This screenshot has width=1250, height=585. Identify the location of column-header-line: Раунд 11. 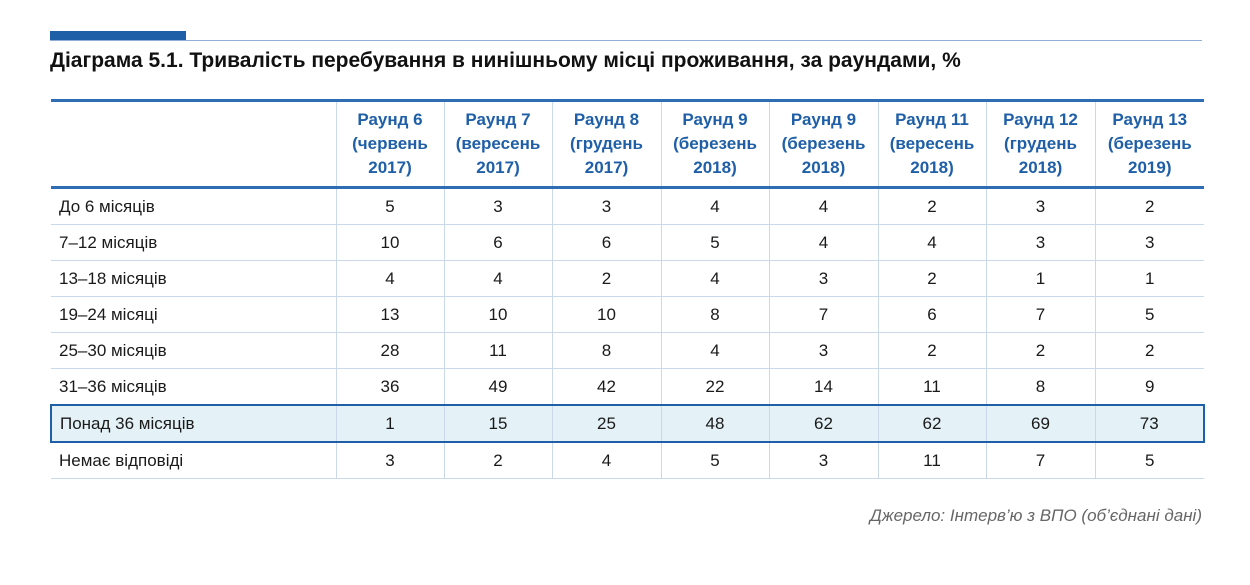
(932, 119).